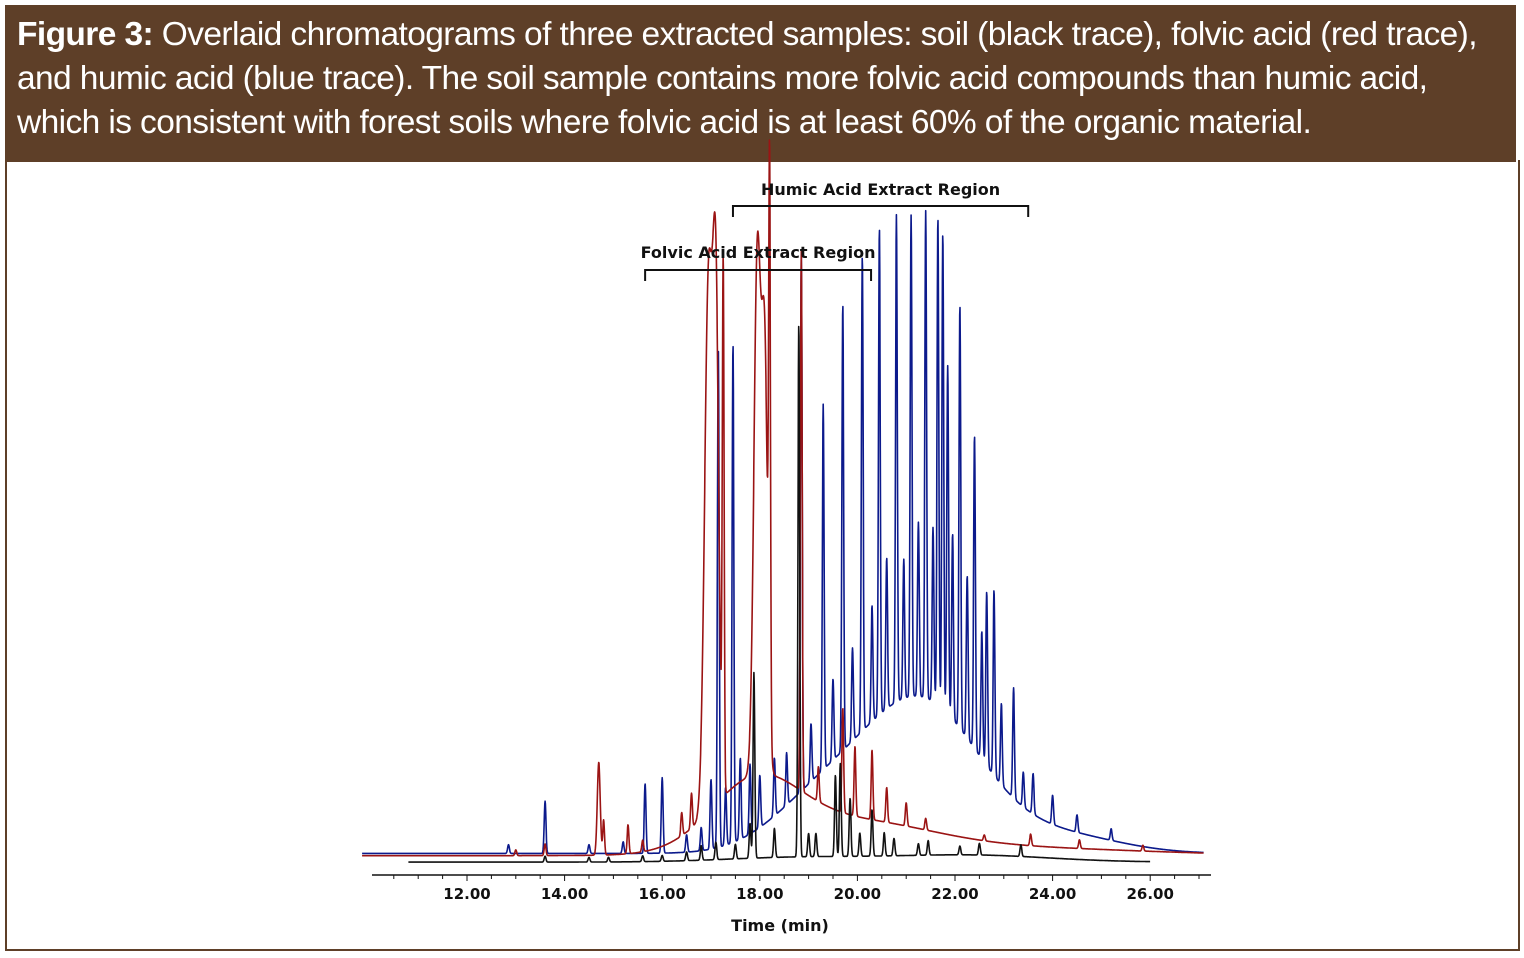 Image resolution: width=1524 pixels, height=958 pixels. Describe the element at coordinates (857, 894) in the screenshot. I see `x-tick-label: 20.00` at that location.